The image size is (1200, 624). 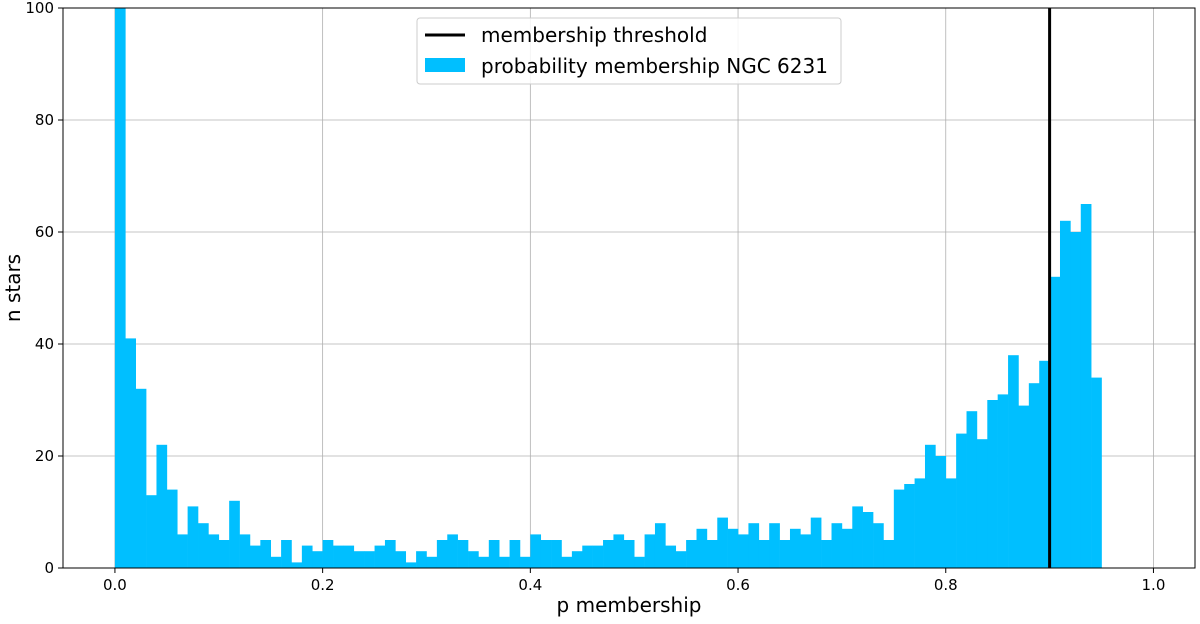 I want to click on legend-box, so click(x=629, y=51).